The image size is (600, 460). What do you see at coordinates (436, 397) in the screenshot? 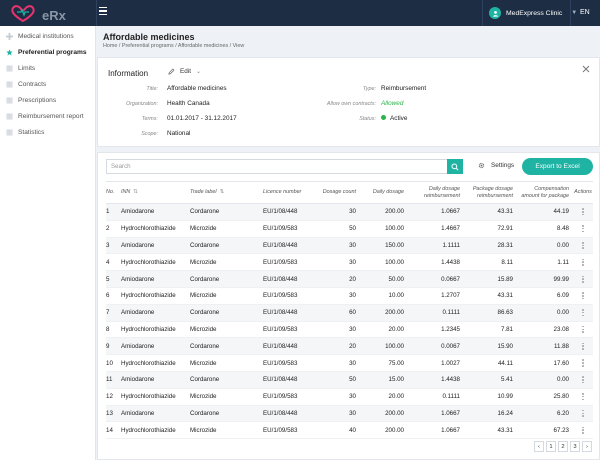
I see `cell-daily-reimbursement: 0.1111` at bounding box center [436, 397].